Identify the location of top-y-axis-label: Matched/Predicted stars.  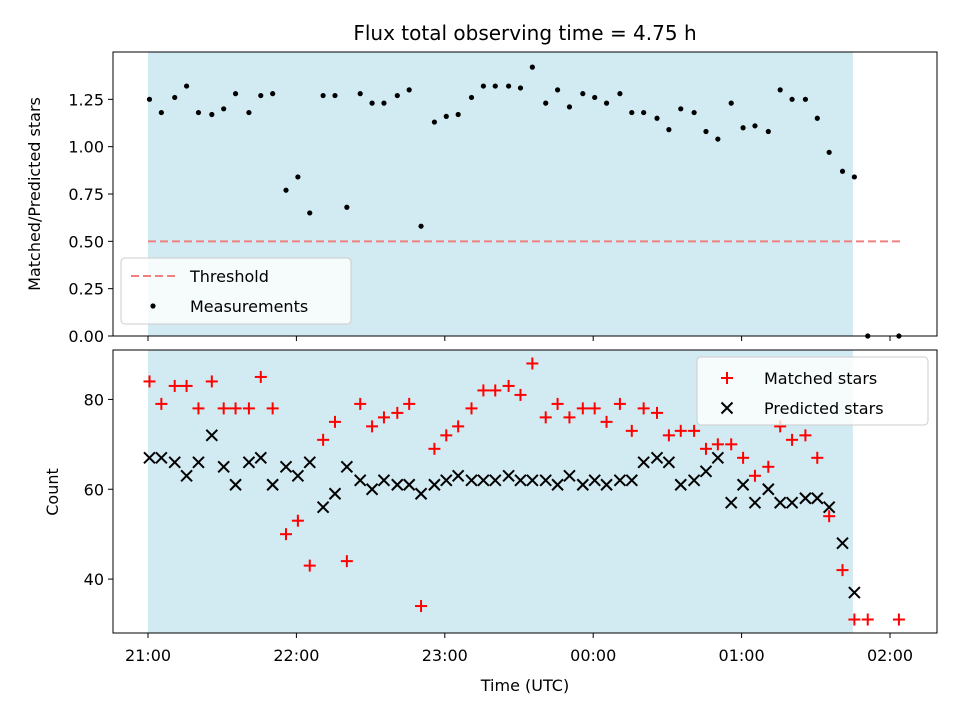
(34, 194).